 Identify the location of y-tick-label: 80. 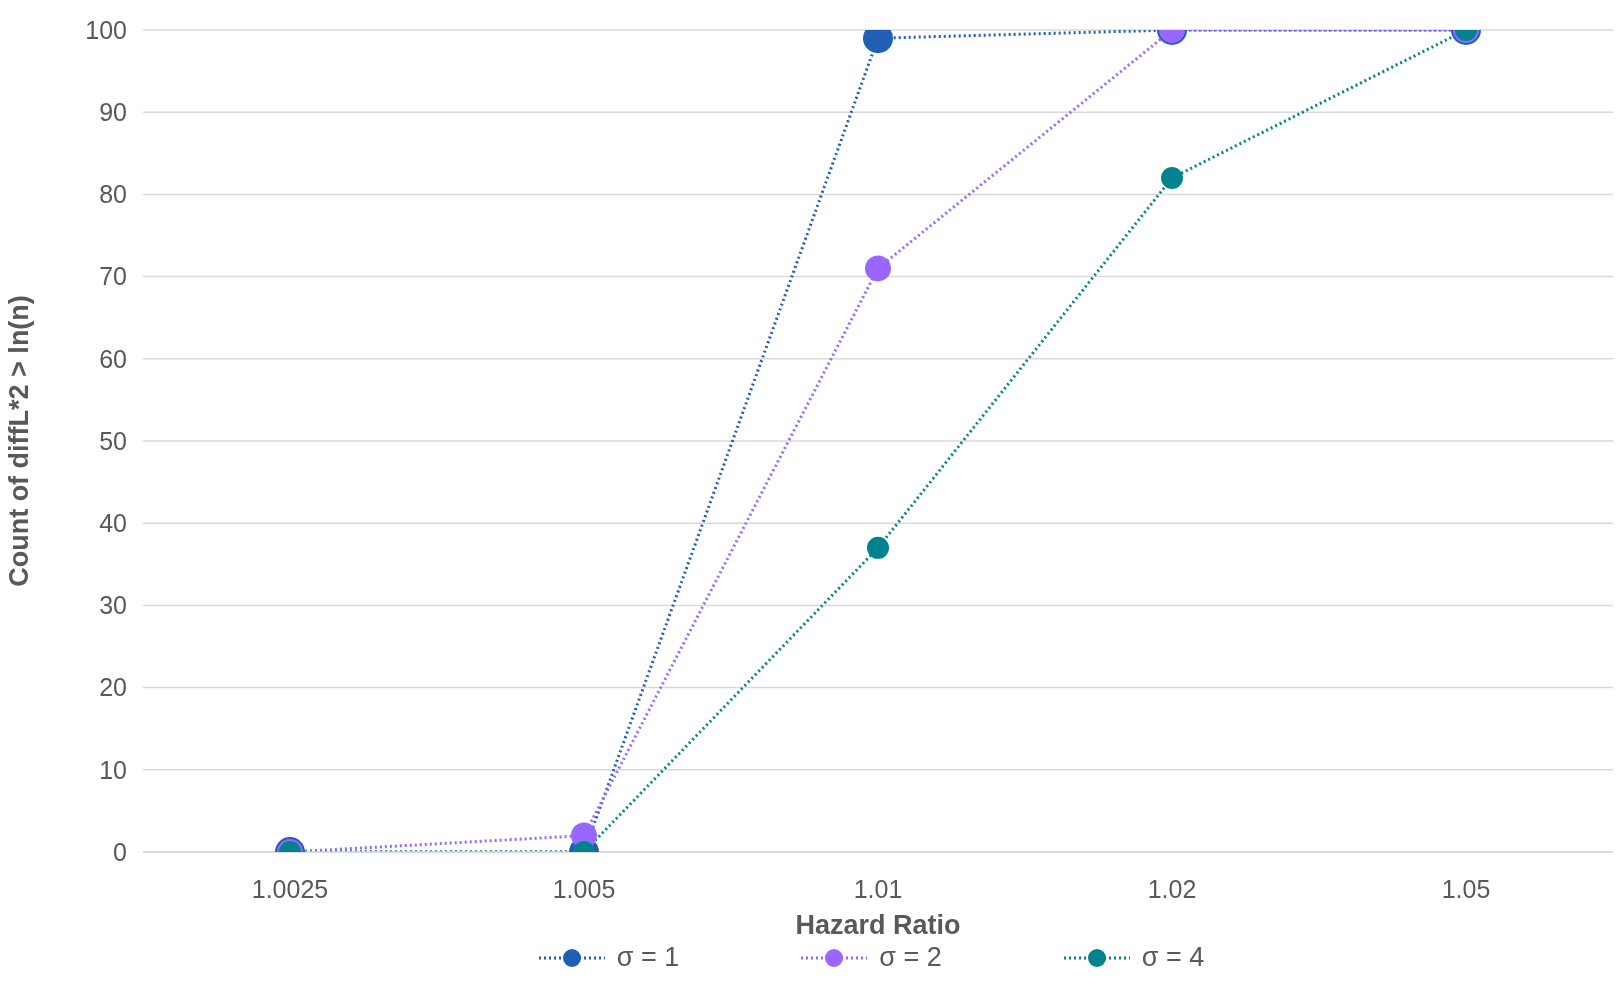
(113, 194).